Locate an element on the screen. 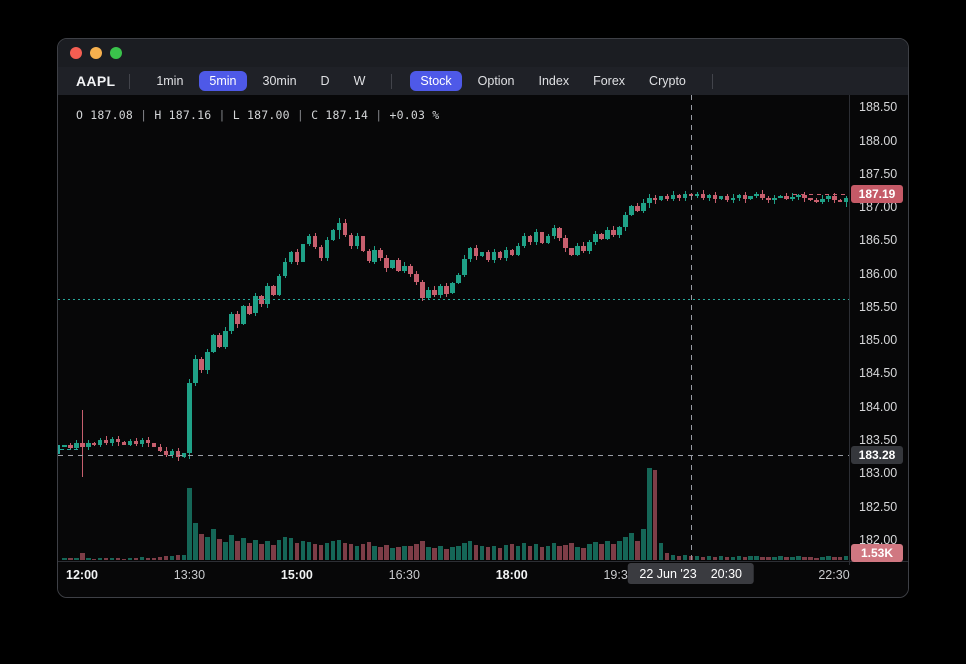 The height and width of the screenshot is (664, 966). time-axis-label: 18:00 is located at coordinates (511, 575).